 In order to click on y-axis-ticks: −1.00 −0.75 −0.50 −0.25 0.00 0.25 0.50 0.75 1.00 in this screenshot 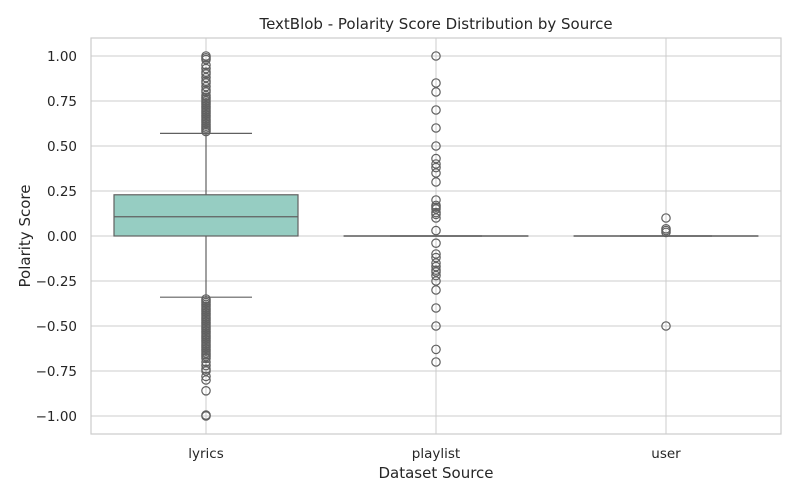, I will do `click(56, 237)`.